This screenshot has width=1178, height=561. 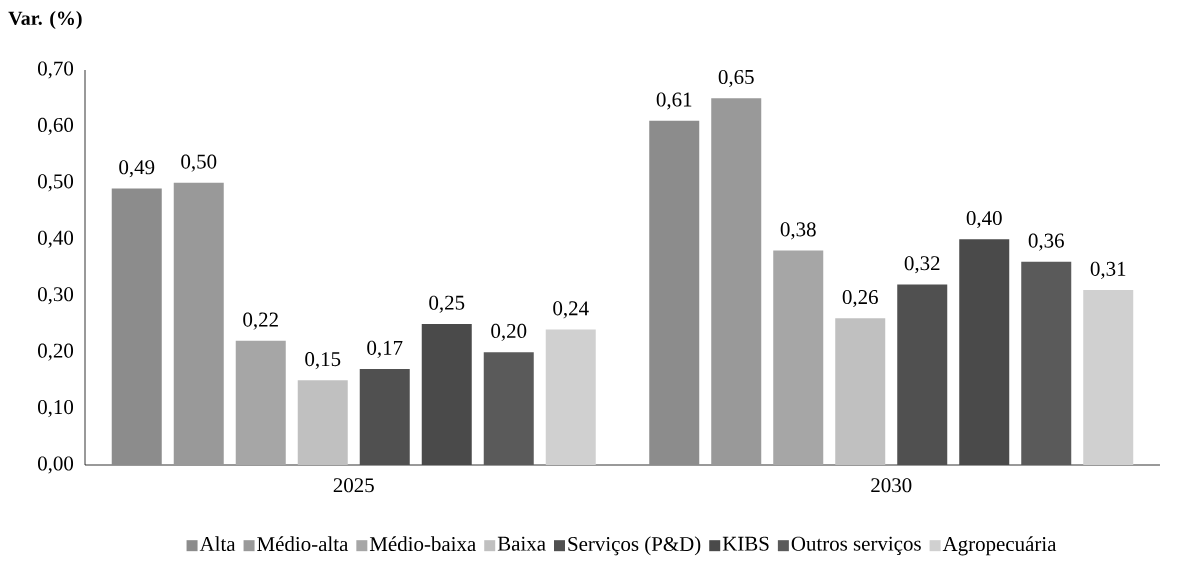 I want to click on data-label: 0,61, so click(x=674, y=101).